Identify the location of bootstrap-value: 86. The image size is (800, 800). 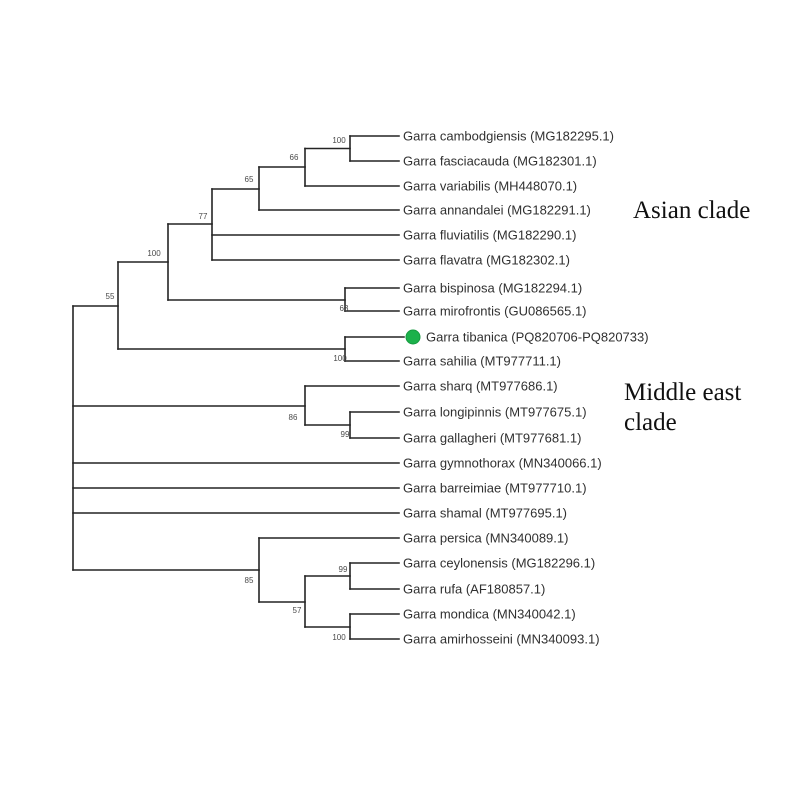
(293, 417).